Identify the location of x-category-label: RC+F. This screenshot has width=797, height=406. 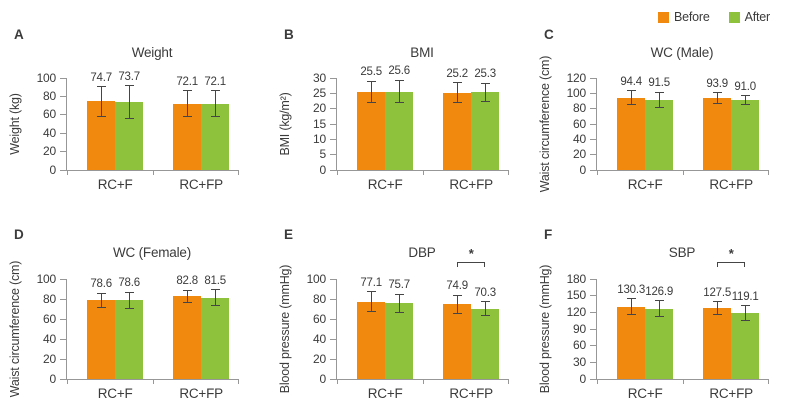
(385, 184).